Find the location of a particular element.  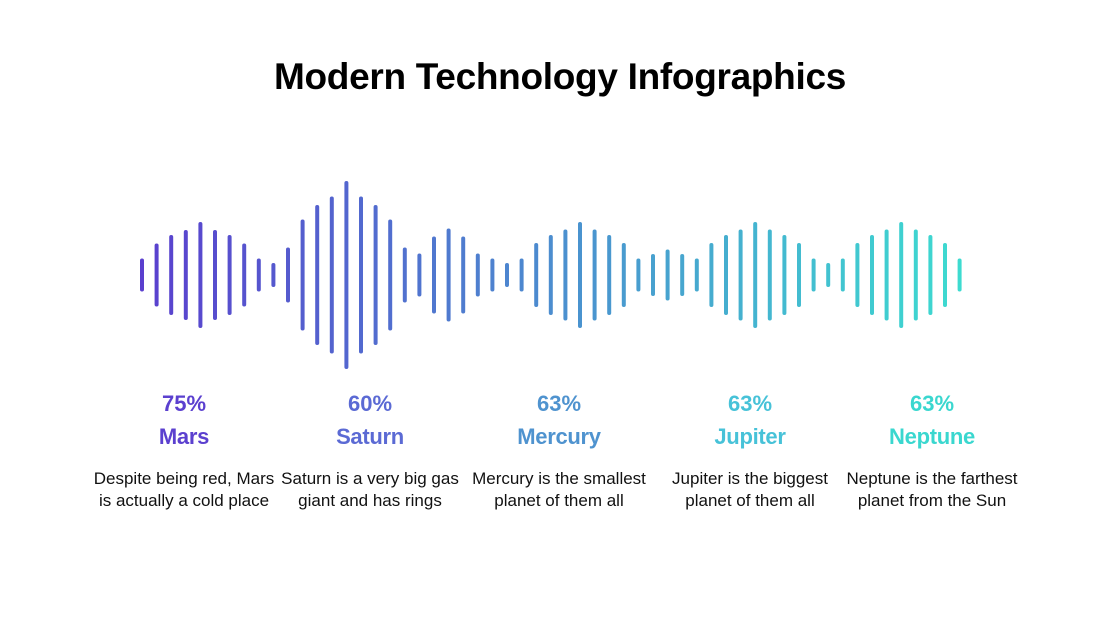

planet-name: Saturn is located at coordinates (370, 436).